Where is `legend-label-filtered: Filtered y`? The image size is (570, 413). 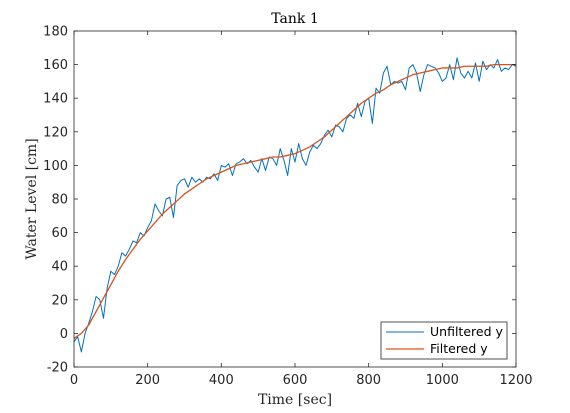 legend-label-filtered: Filtered y is located at coordinates (459, 348).